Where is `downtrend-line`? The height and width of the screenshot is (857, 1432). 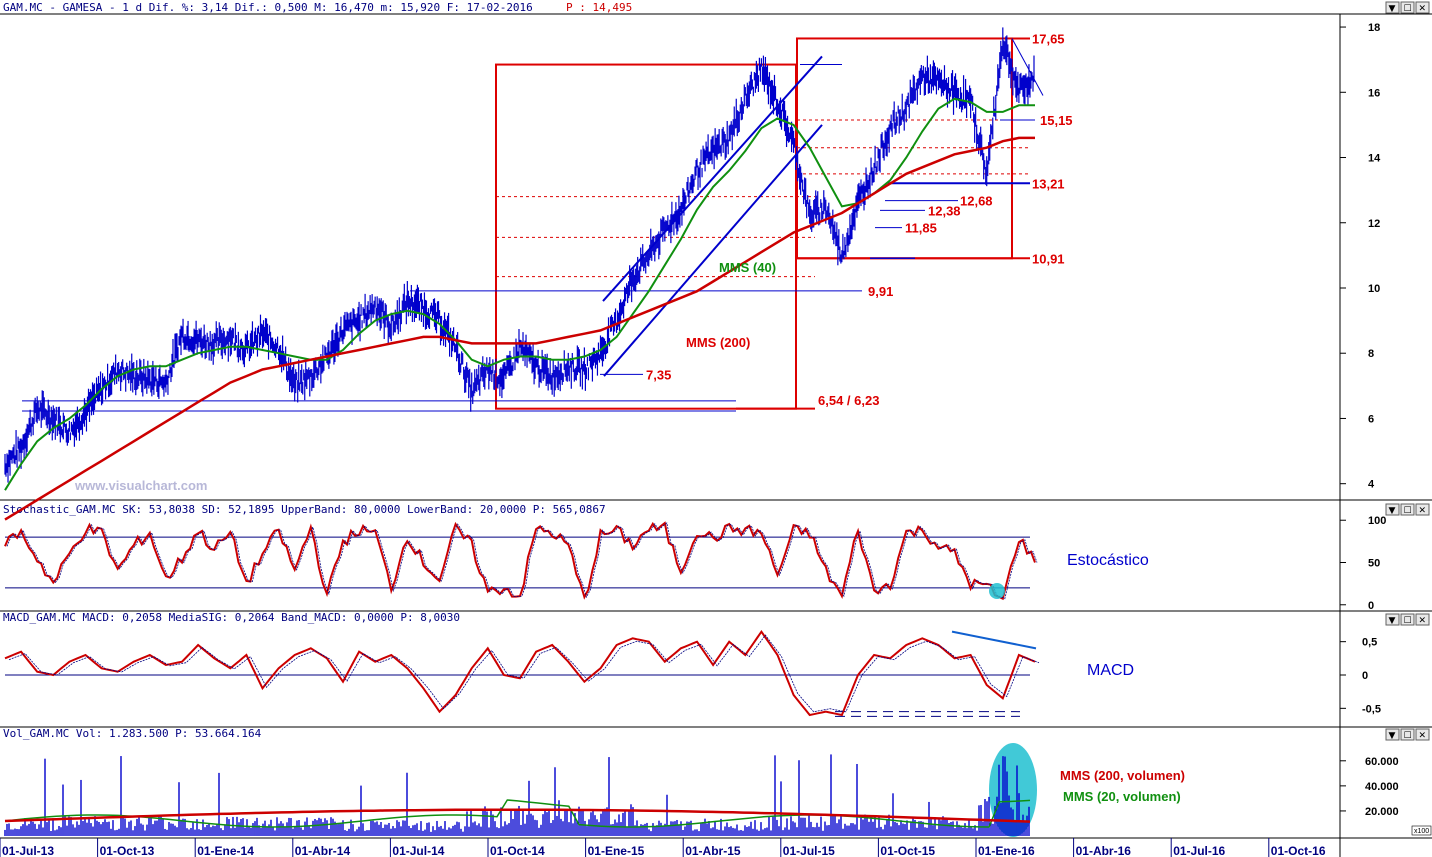
downtrend-line is located at coordinates (1027, 67).